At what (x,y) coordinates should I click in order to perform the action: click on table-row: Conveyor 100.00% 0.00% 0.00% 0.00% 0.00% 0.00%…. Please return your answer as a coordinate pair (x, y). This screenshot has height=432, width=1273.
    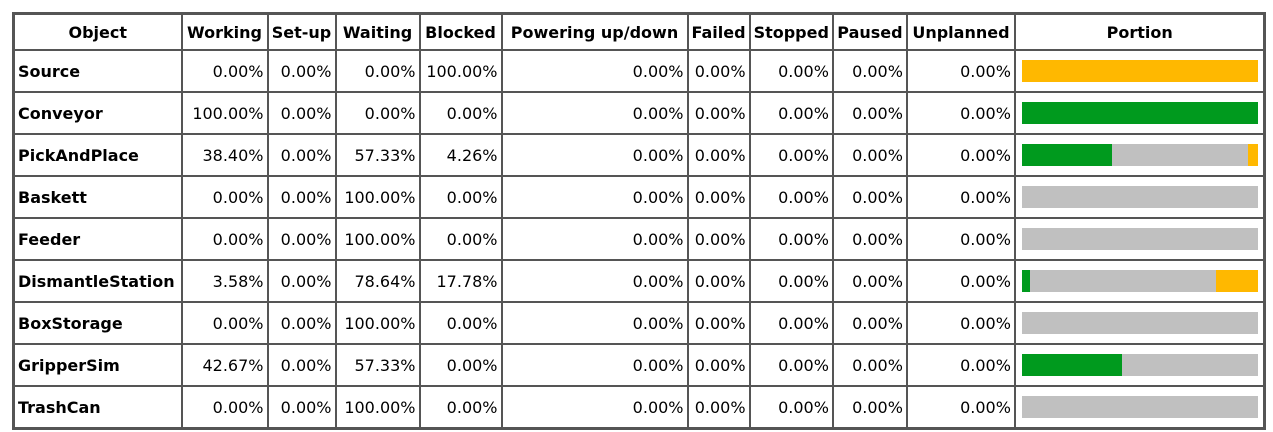
    Looking at the image, I should click on (639, 113).